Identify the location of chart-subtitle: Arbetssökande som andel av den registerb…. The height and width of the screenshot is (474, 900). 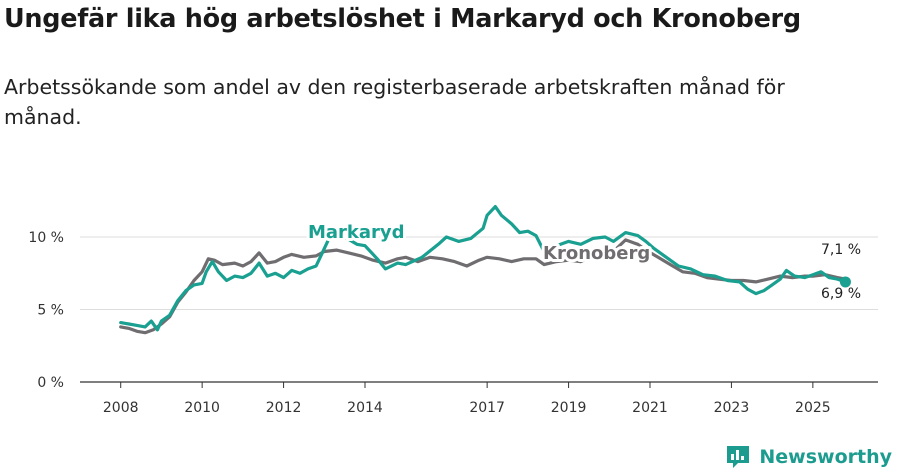
(394, 102).